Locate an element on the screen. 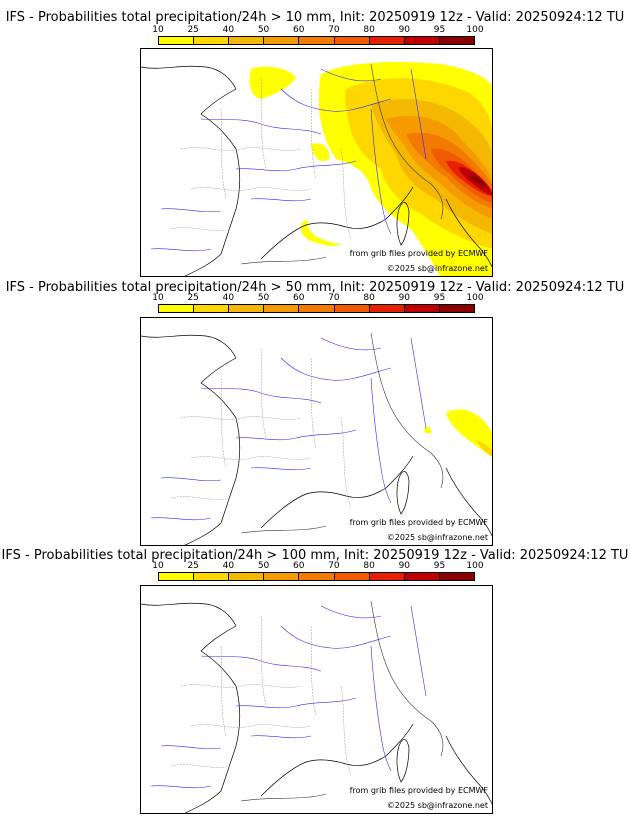 The height and width of the screenshot is (828, 630). admin-borders is located at coordinates (261, 696).